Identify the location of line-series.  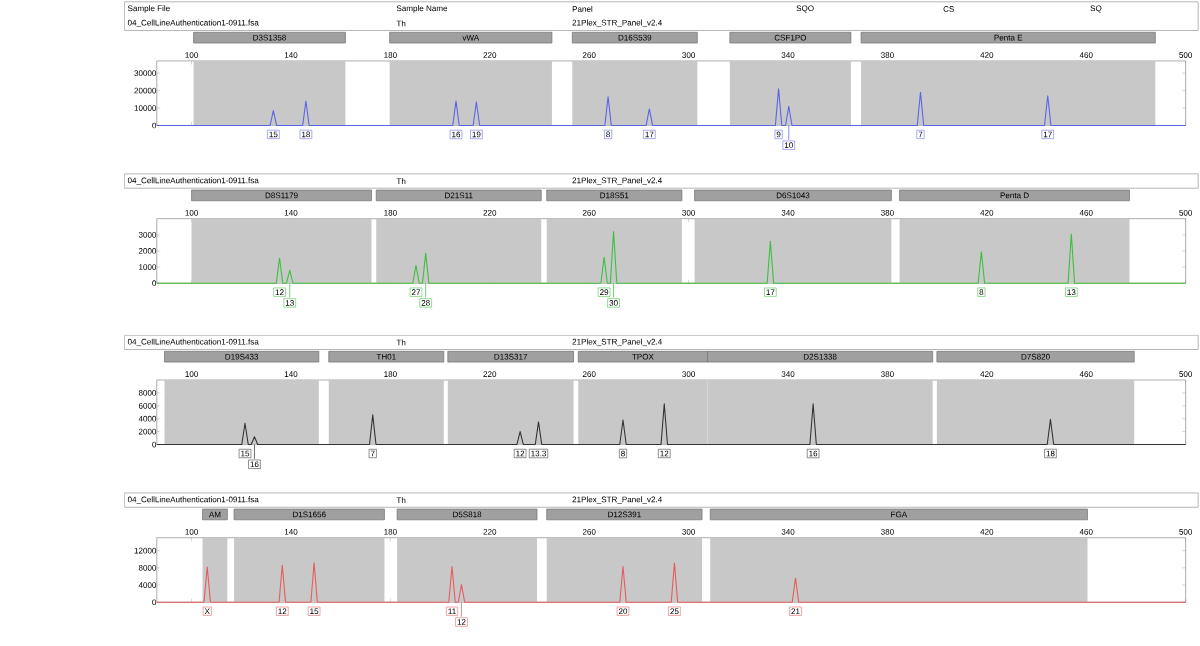
(671, 424).